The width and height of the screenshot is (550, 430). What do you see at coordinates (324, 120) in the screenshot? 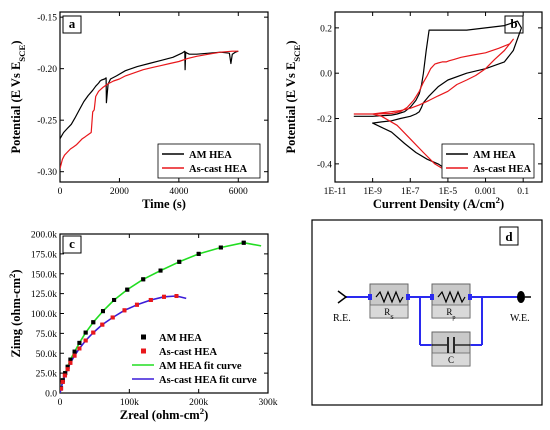
I see `y-tick-label: -0.2` at bounding box center [324, 120].